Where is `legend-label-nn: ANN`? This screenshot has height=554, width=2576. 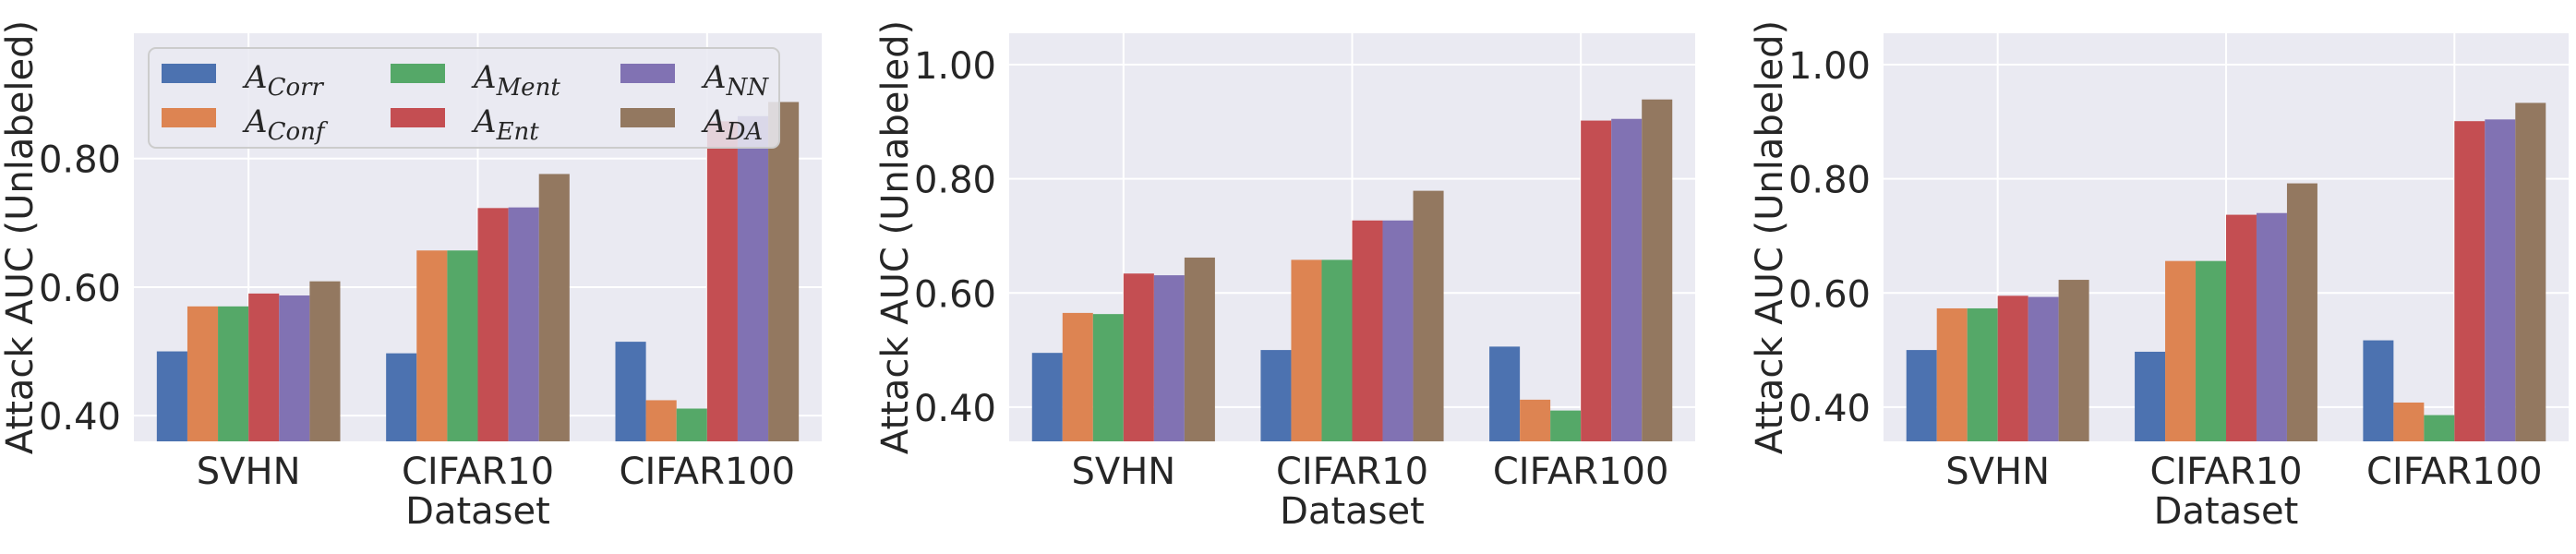 legend-label-nn: ANN is located at coordinates (735, 80).